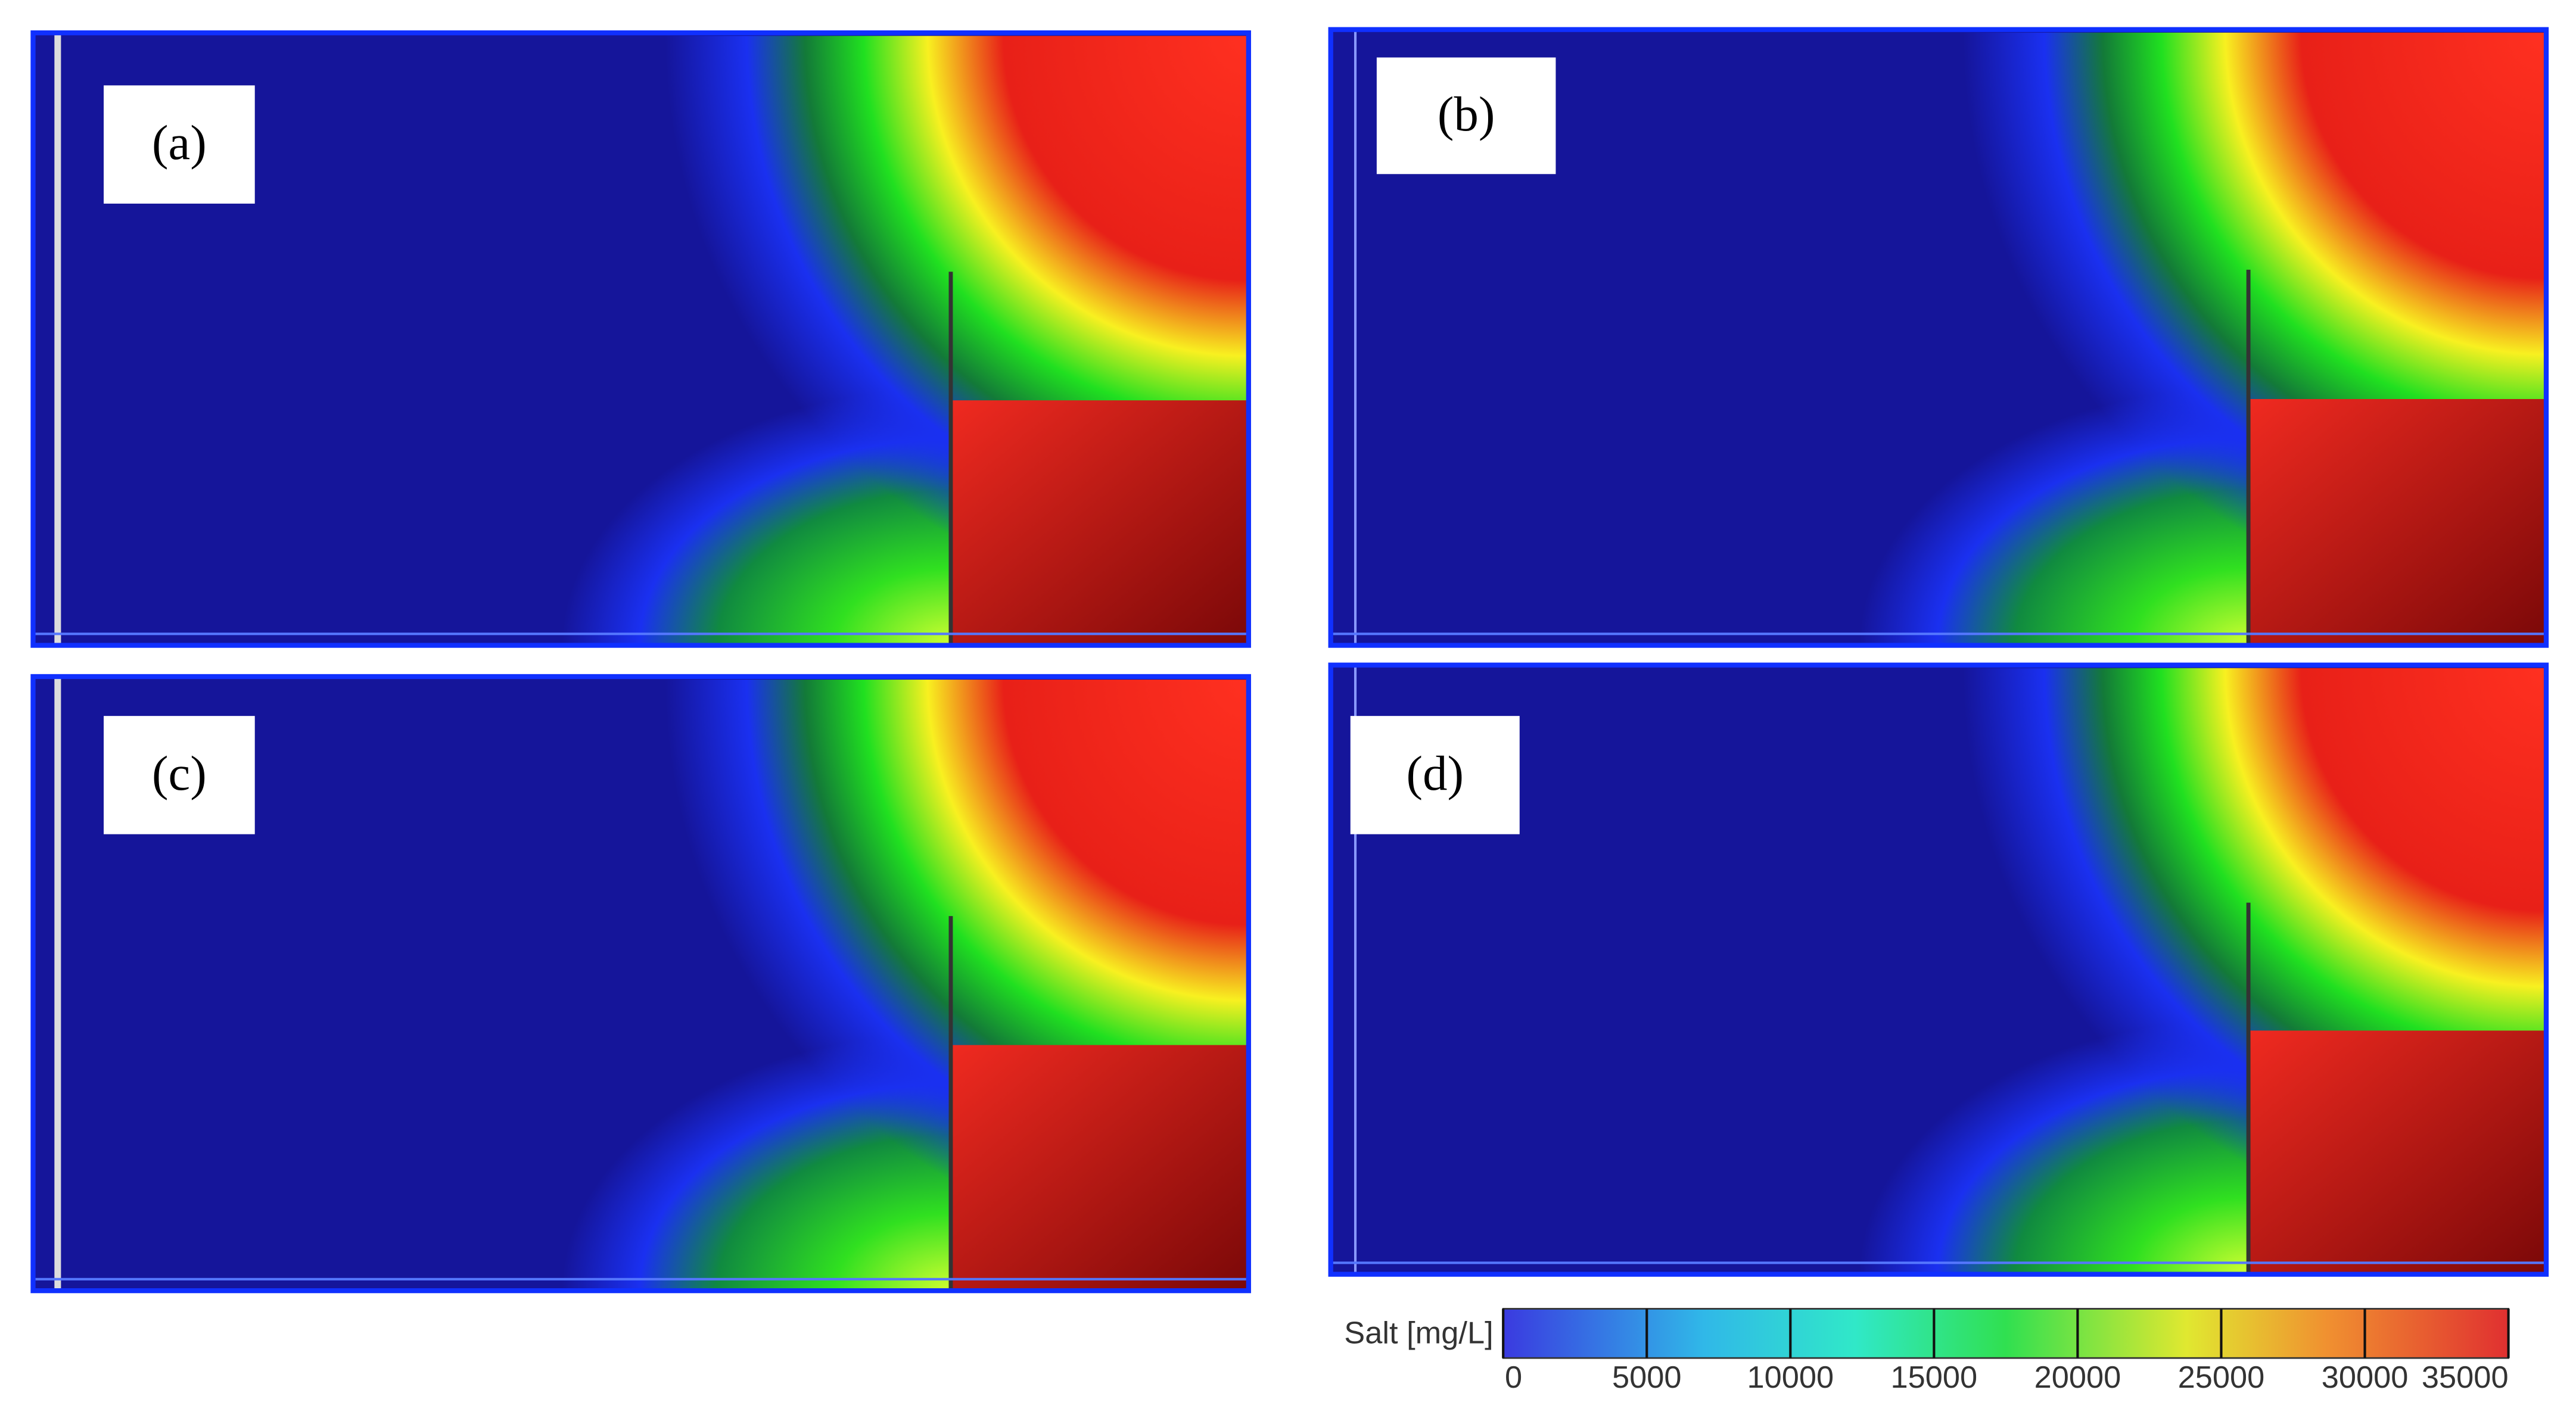  I want to click on colorbar-tick-label: 30000, so click(2365, 1377).